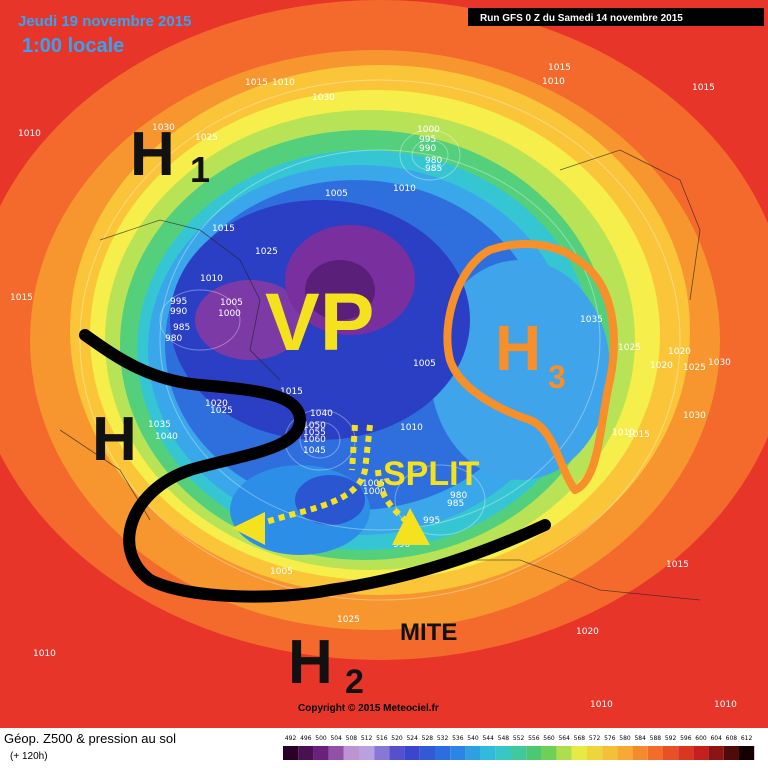  I want to click on isobar-label: 985, so click(433, 169).